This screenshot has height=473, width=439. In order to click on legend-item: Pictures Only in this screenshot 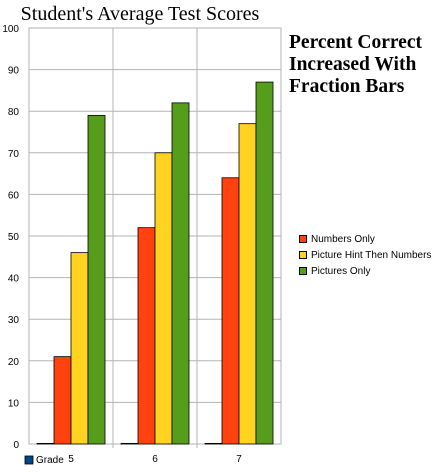, I will do `click(365, 271)`.